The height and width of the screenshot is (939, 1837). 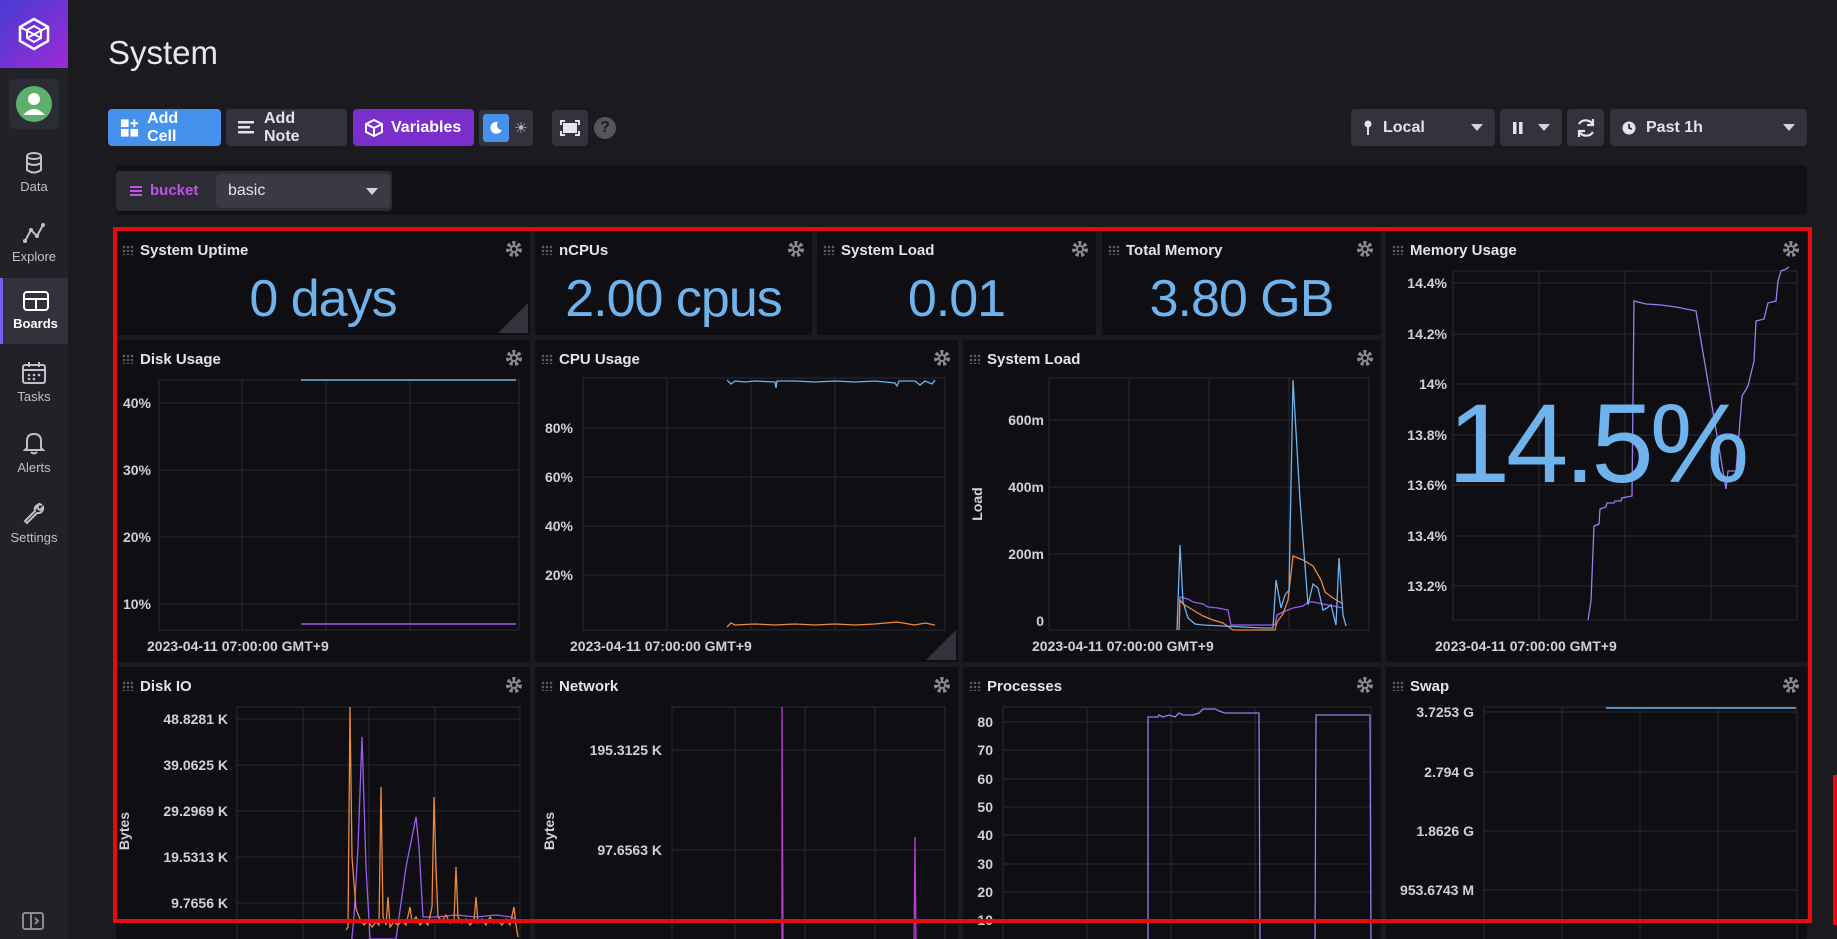 I want to click on y-tick-label: 14%, so click(x=1433, y=384).